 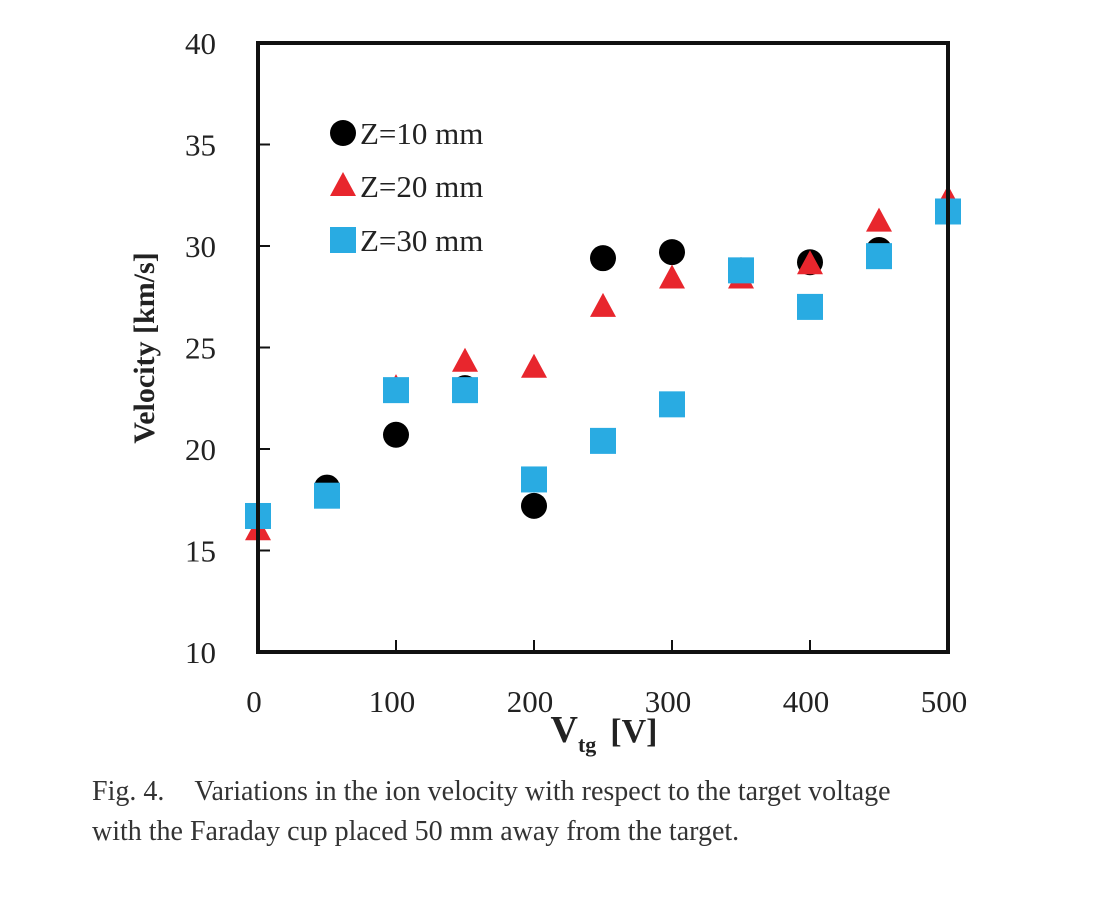 I want to click on y-tick-label: 35, so click(x=200, y=145).